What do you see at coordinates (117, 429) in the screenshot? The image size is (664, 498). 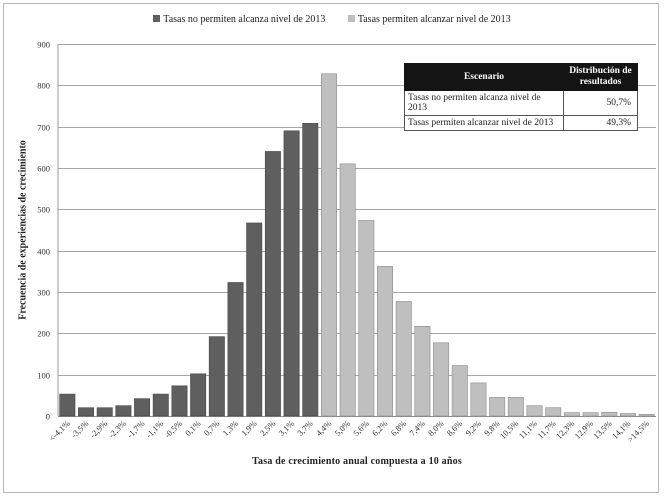 I see `x-tick-label: -2,3%` at bounding box center [117, 429].